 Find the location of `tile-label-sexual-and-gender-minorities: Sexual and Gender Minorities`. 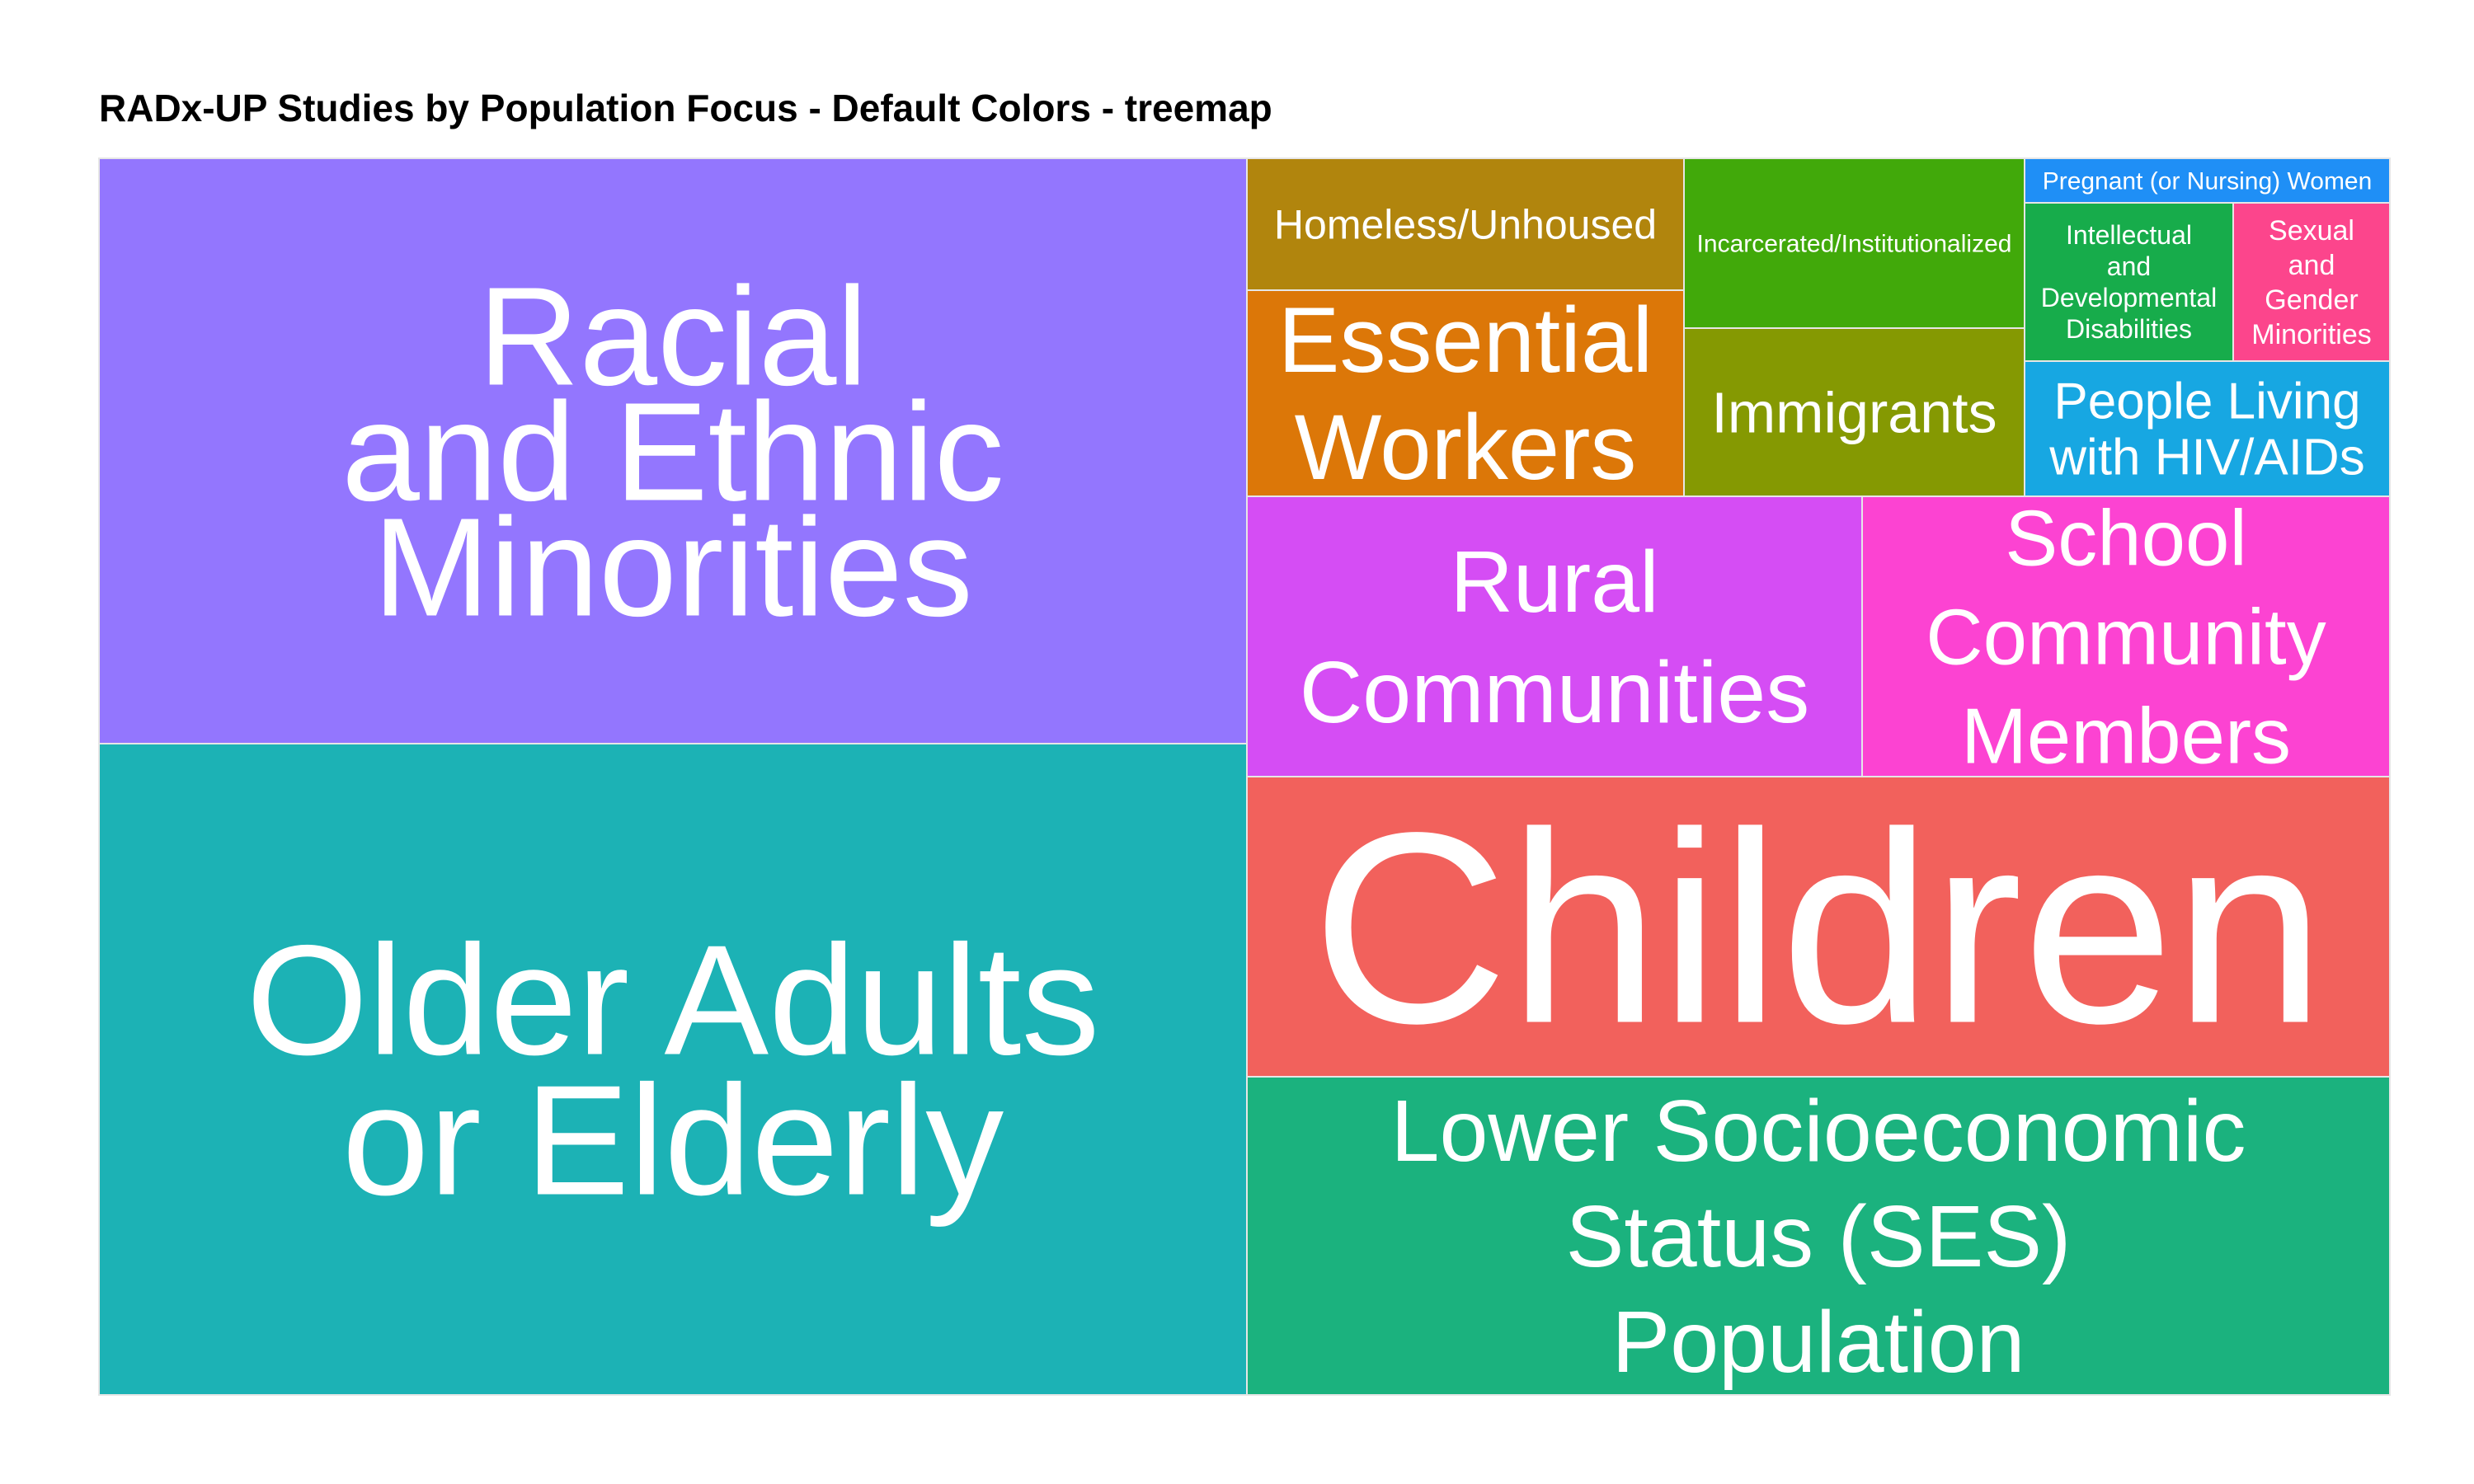

tile-label-sexual-and-gender-minorities: Sexual and Gender Minorities is located at coordinates (2311, 282).